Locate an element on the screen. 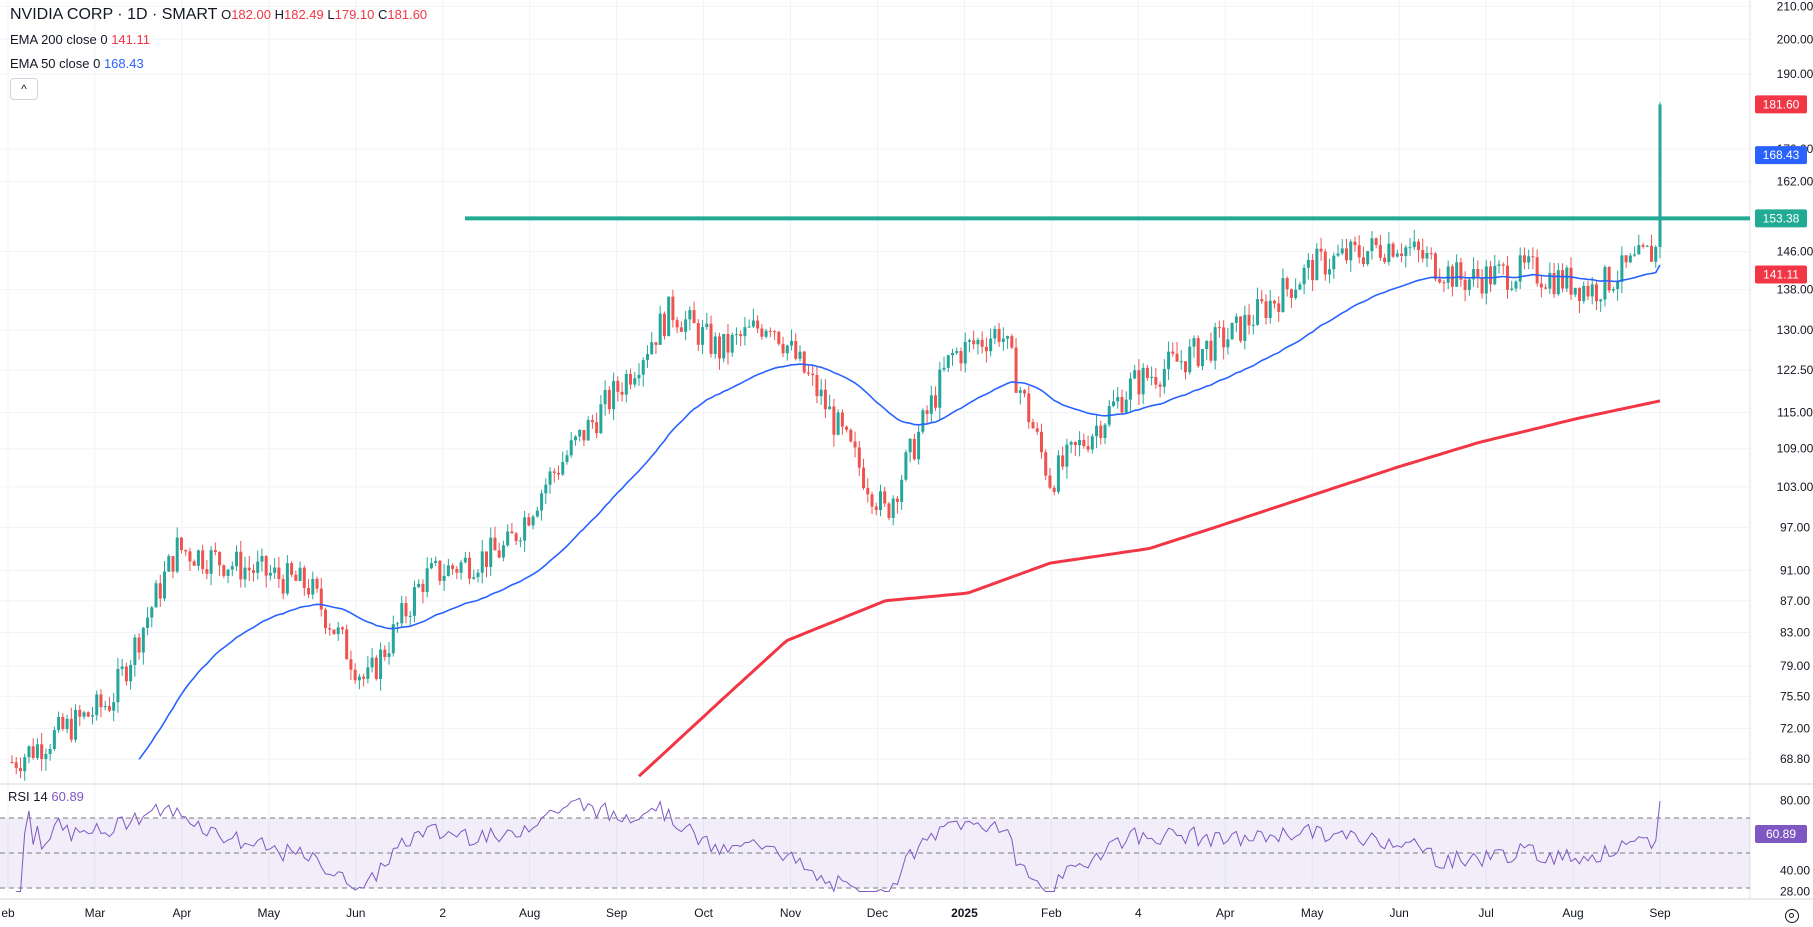 The image size is (1813, 927). close-label: C is located at coordinates (383, 14).